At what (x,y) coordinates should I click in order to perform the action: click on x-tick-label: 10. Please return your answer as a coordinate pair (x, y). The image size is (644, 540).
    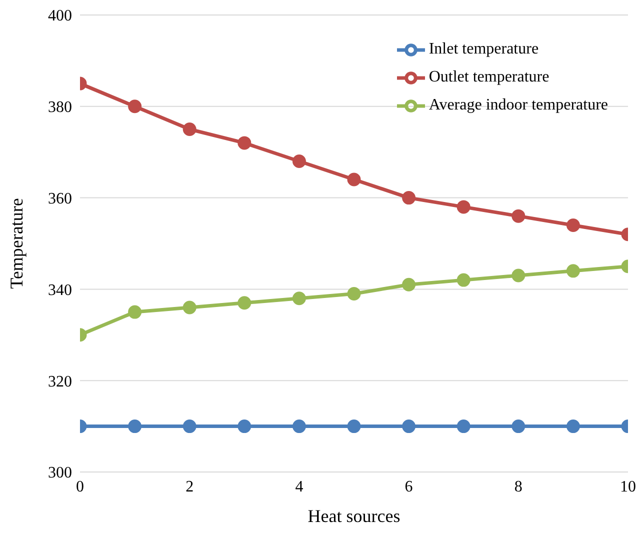
    Looking at the image, I should click on (628, 487).